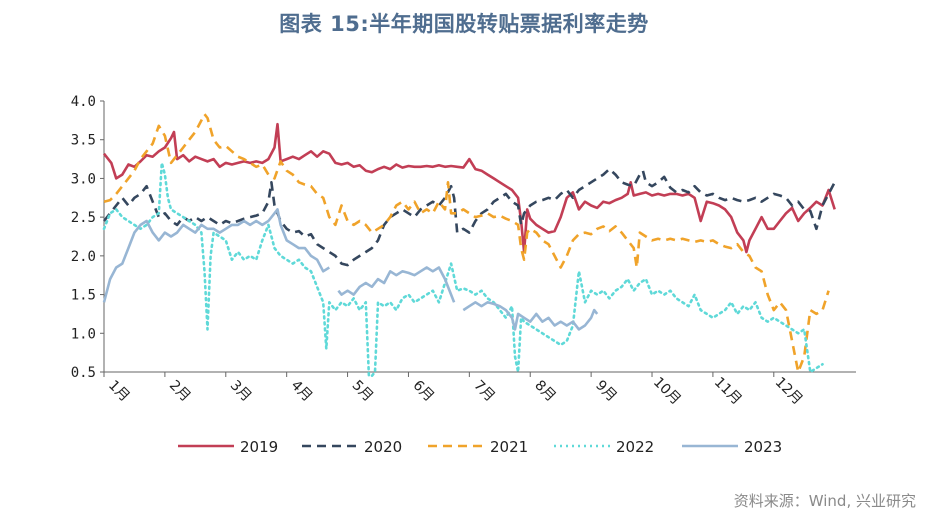 The image size is (928, 519). Describe the element at coordinates (484, 391) in the screenshot. I see `x-tick-label: 7月` at that location.